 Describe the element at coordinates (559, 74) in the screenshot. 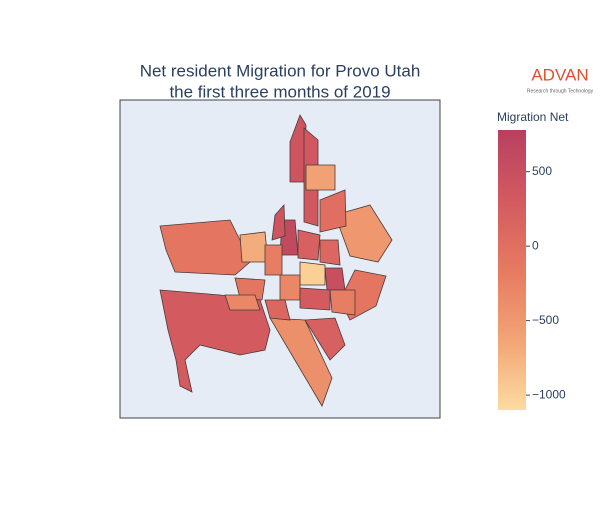

I see `logo: ADVAN` at that location.